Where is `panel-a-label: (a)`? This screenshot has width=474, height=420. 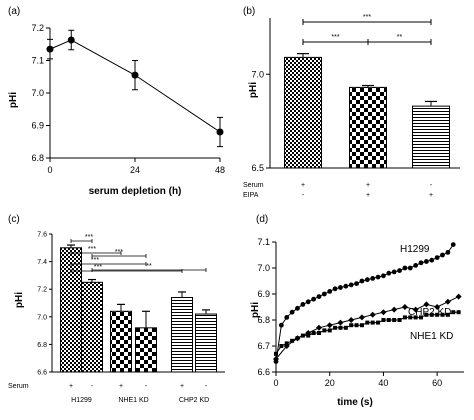 panel-a-label: (a) is located at coordinates (14, 11).